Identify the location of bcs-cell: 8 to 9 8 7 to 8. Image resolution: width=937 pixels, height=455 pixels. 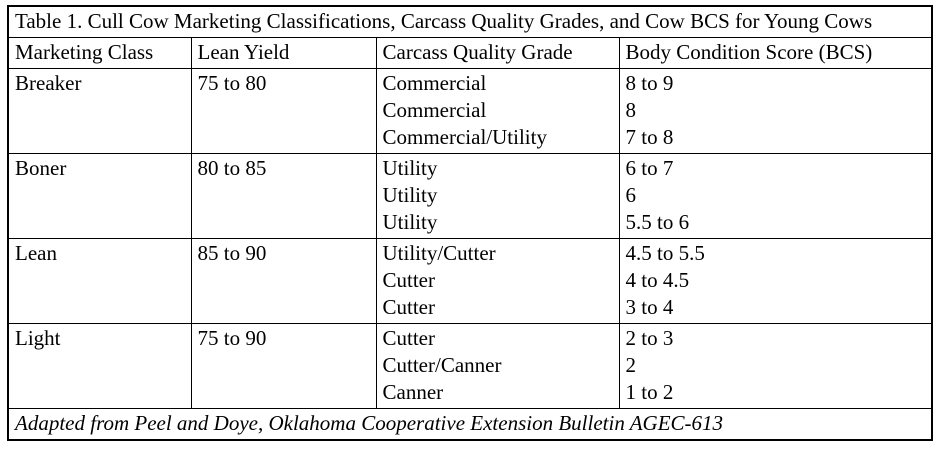
(775, 111).